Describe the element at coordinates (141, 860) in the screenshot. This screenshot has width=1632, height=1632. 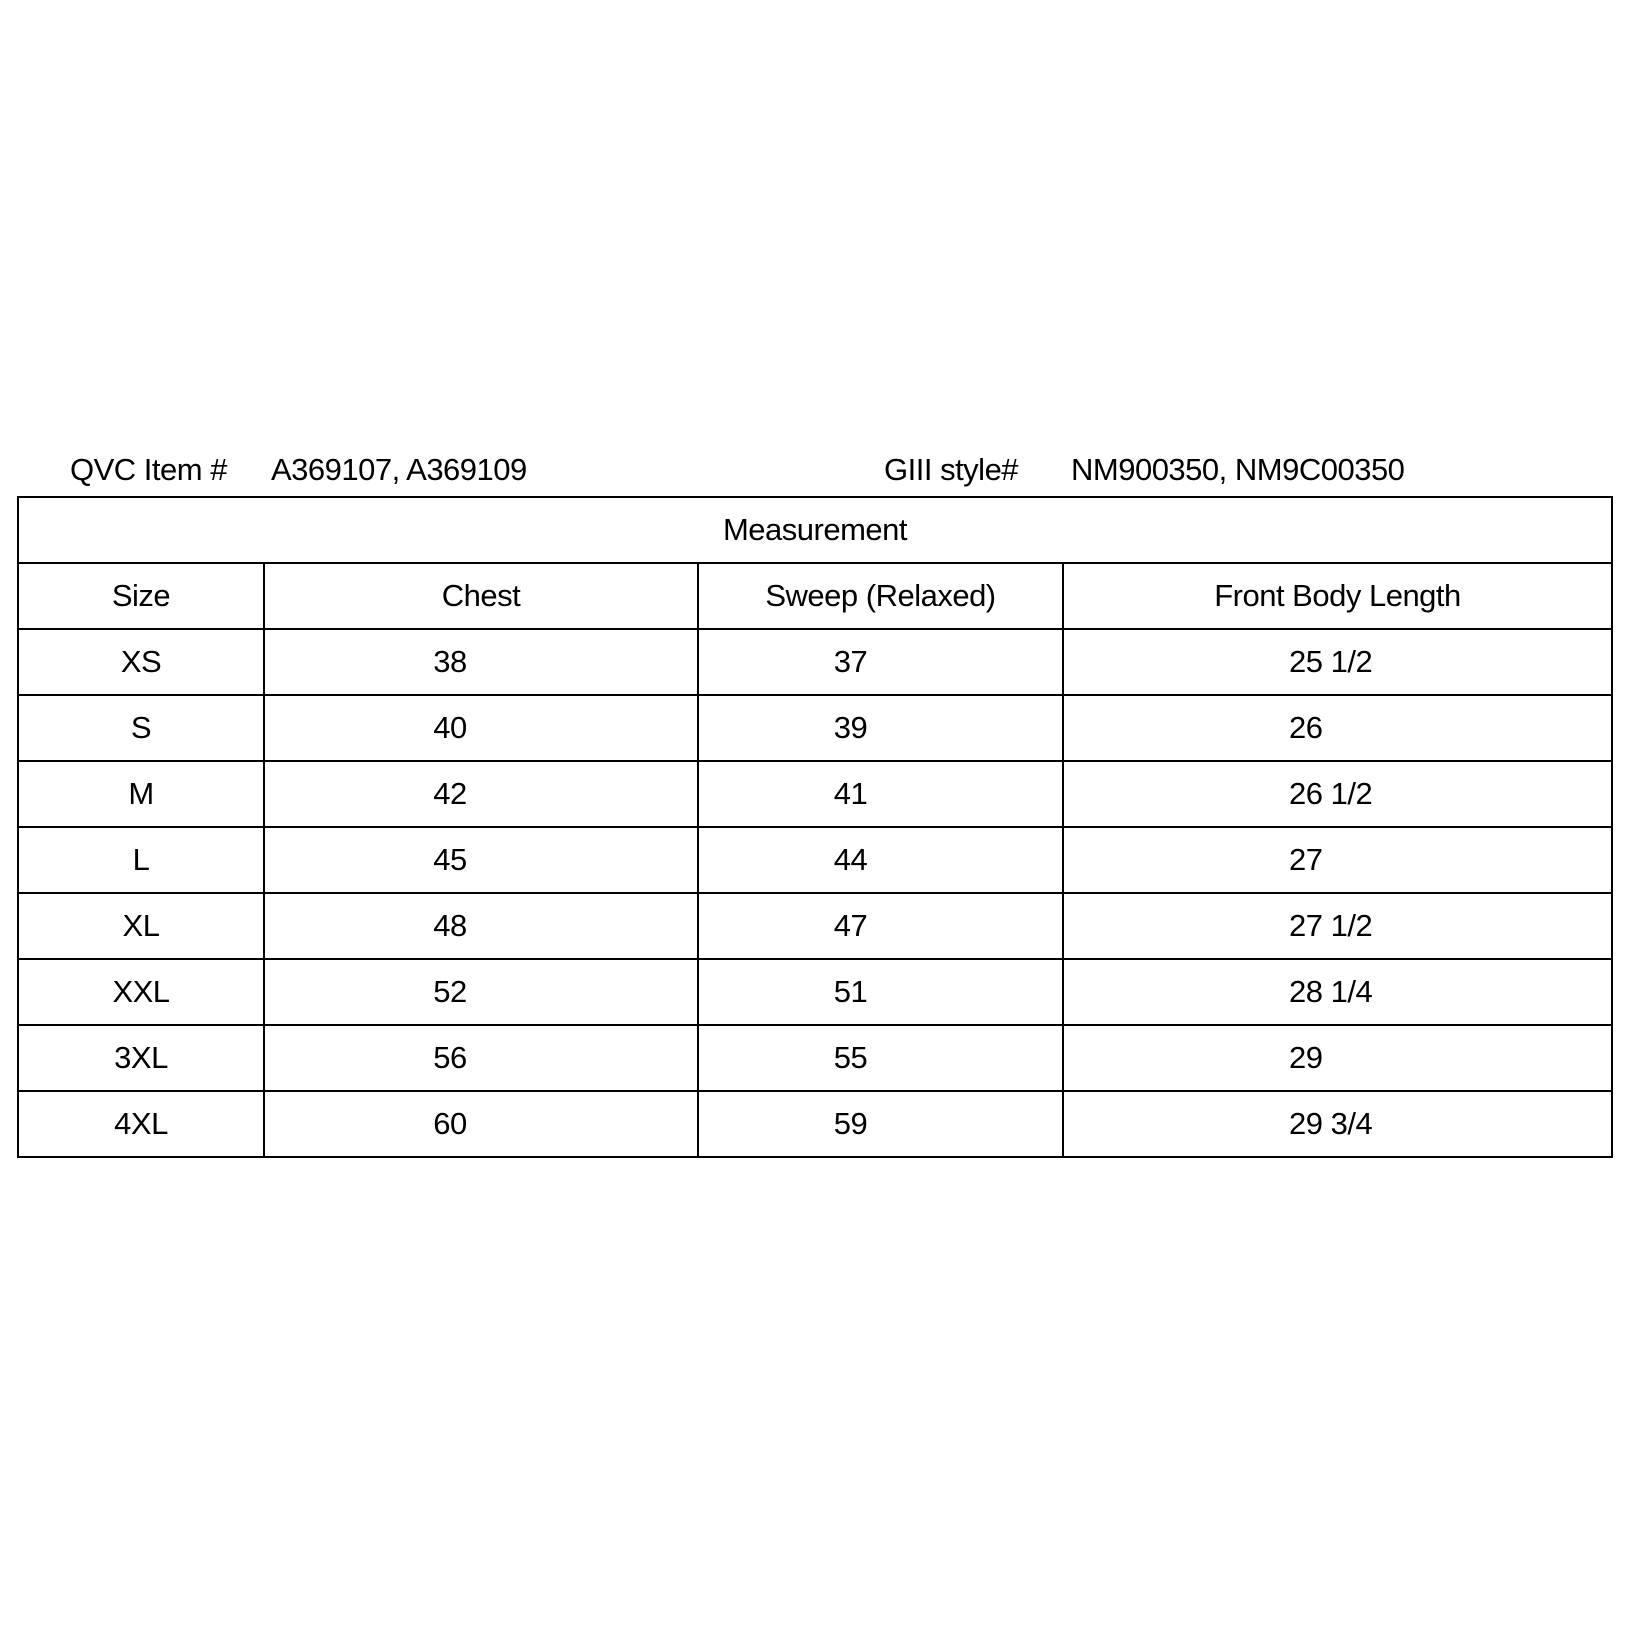
I see `cell-size: L` at that location.